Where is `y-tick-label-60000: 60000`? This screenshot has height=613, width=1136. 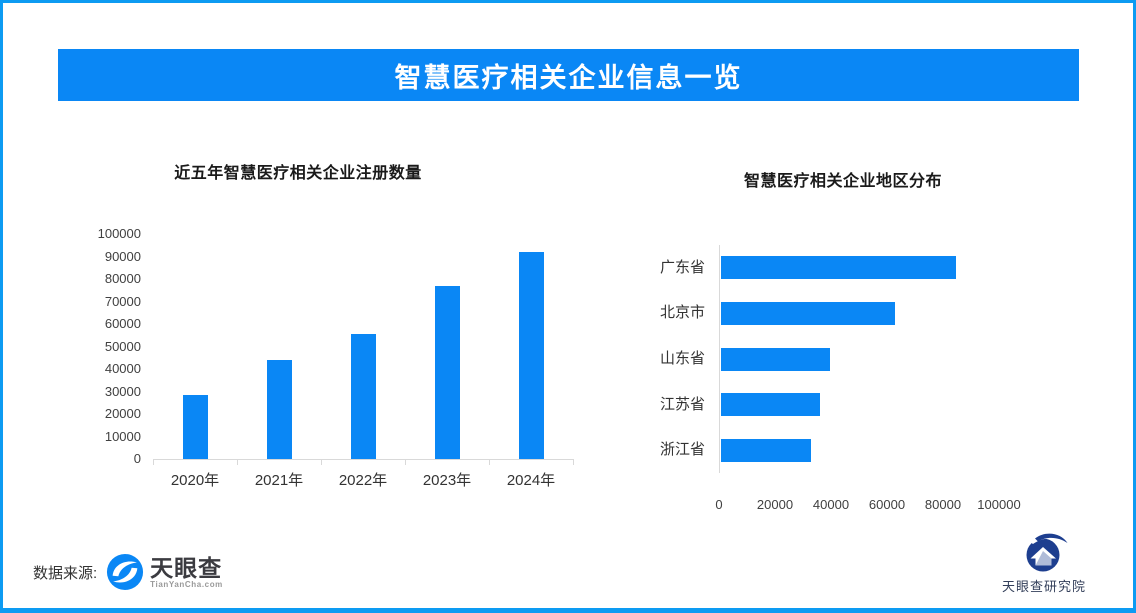 y-tick-label-60000: 60000 is located at coordinates (122, 323).